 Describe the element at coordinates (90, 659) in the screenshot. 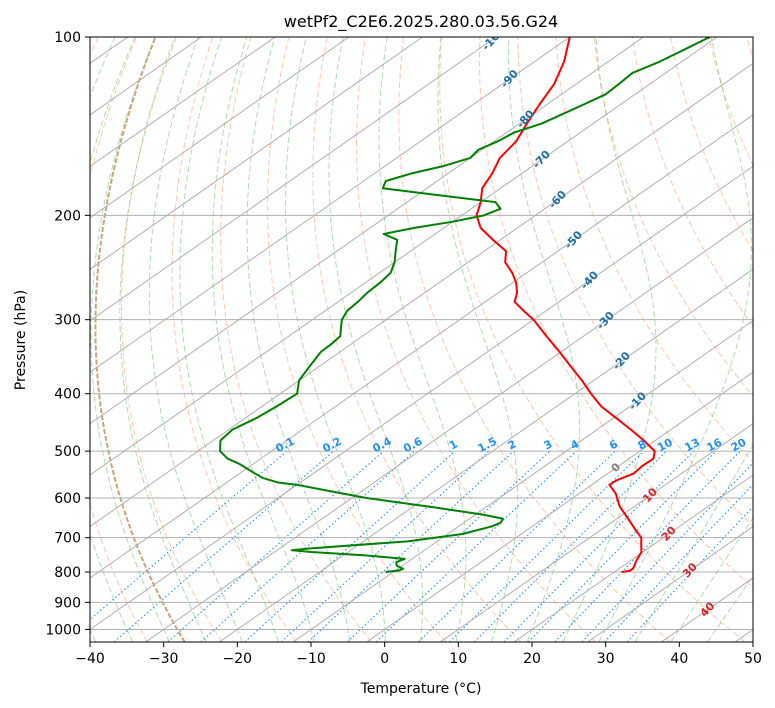

I see `x-tick-label: −40` at that location.